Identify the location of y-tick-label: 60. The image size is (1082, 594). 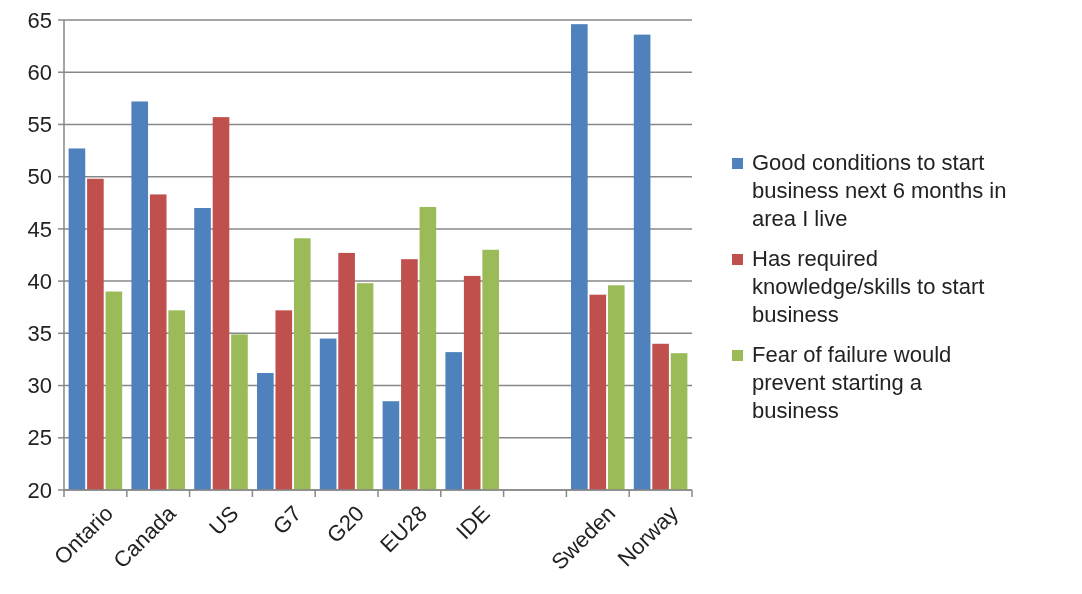
(39, 72).